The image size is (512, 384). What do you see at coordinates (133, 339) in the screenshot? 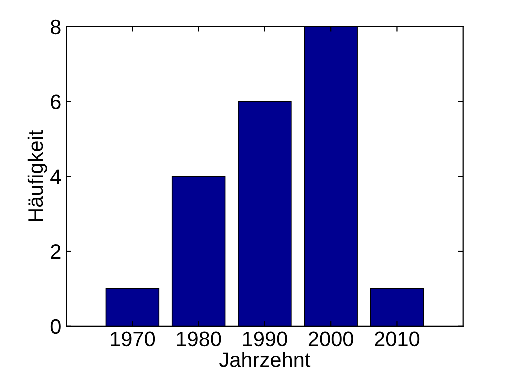
I see `x-tick-label: 1970` at bounding box center [133, 339].